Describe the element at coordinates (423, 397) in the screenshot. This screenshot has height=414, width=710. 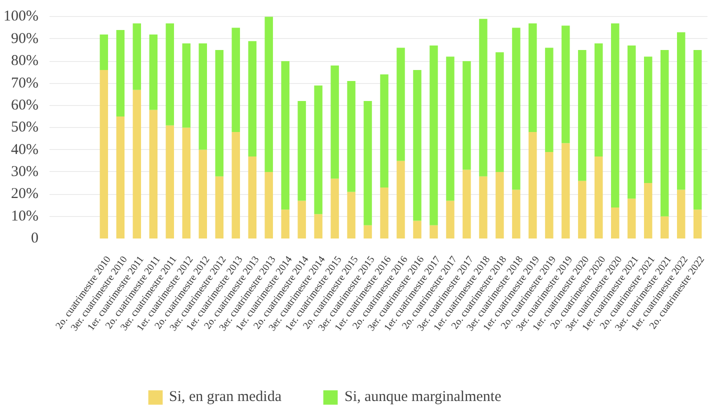
I see `legend-label: Si, aunque marginalmente` at that location.